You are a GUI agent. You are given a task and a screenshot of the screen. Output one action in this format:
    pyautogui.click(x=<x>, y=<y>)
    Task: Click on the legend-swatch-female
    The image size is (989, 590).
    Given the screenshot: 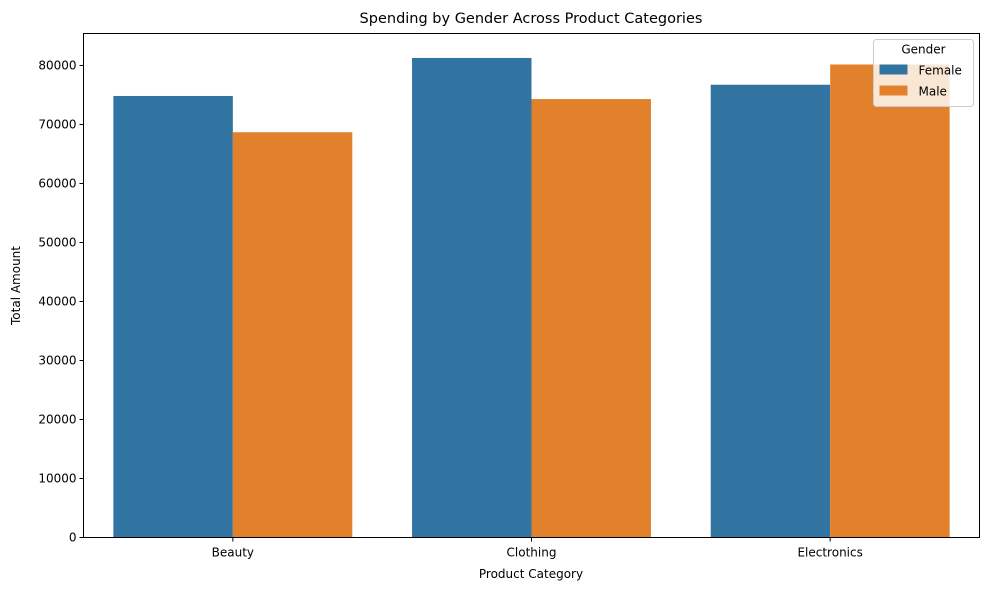 What is the action you would take?
    pyautogui.click(x=893, y=69)
    